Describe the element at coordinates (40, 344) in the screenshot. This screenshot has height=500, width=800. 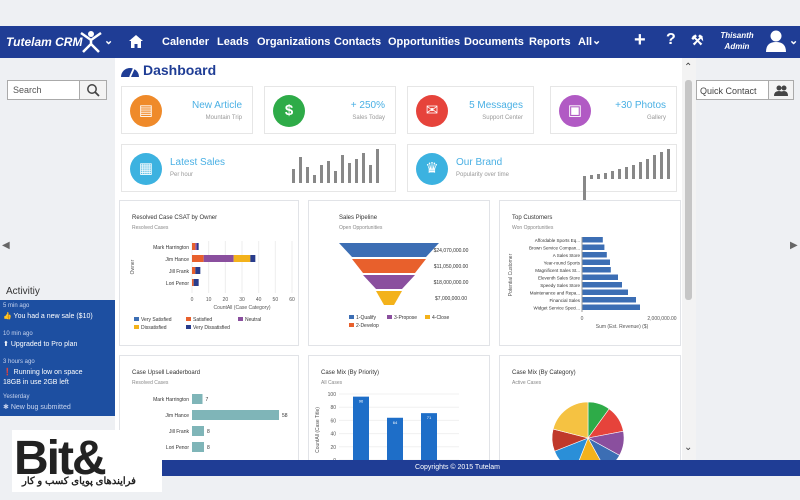
I see `activity-item: ⬆ Upgraded to Pro plan` at that location.